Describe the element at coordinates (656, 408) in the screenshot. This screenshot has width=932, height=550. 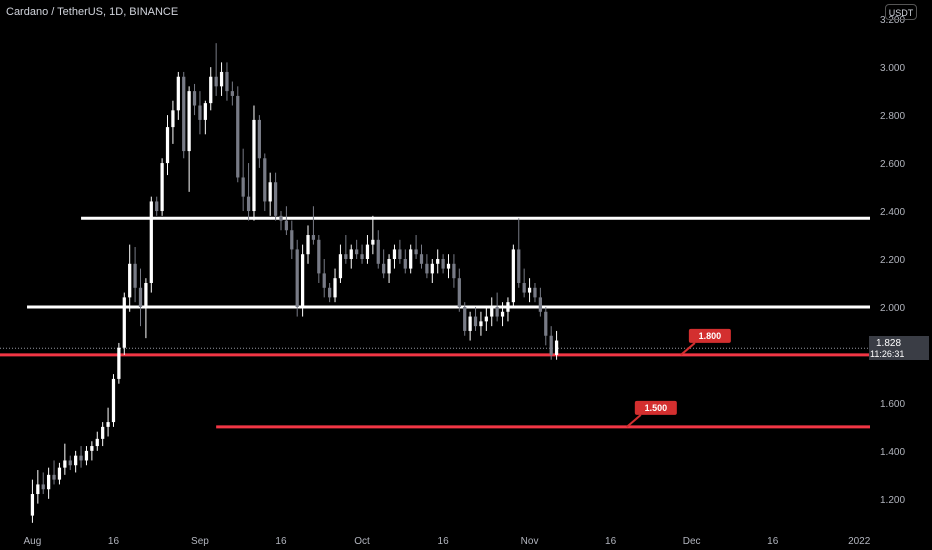
I see `price-label-text: 1.500` at that location.